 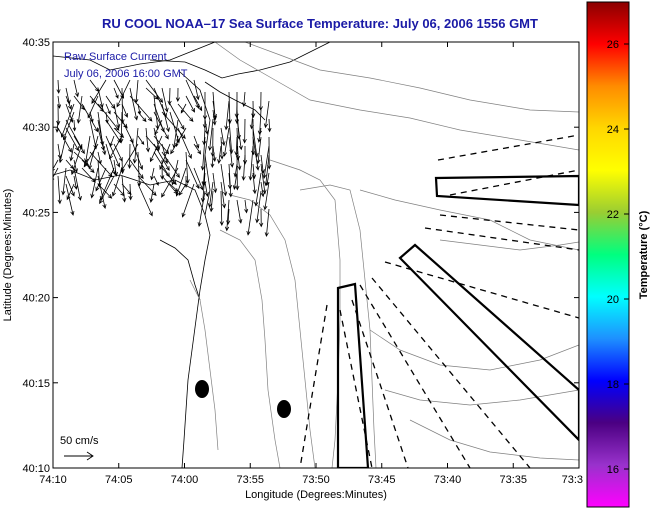 I want to click on colorbar-tick-label: 18, so click(x=613, y=385).